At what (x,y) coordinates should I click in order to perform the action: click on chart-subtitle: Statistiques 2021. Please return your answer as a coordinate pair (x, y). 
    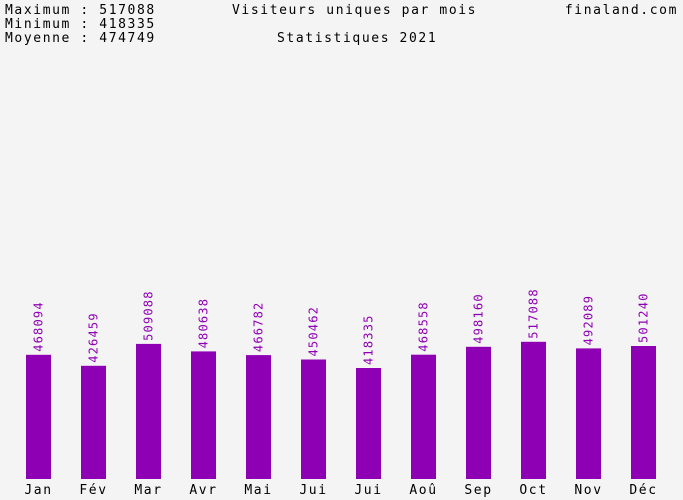
    Looking at the image, I should click on (357, 38).